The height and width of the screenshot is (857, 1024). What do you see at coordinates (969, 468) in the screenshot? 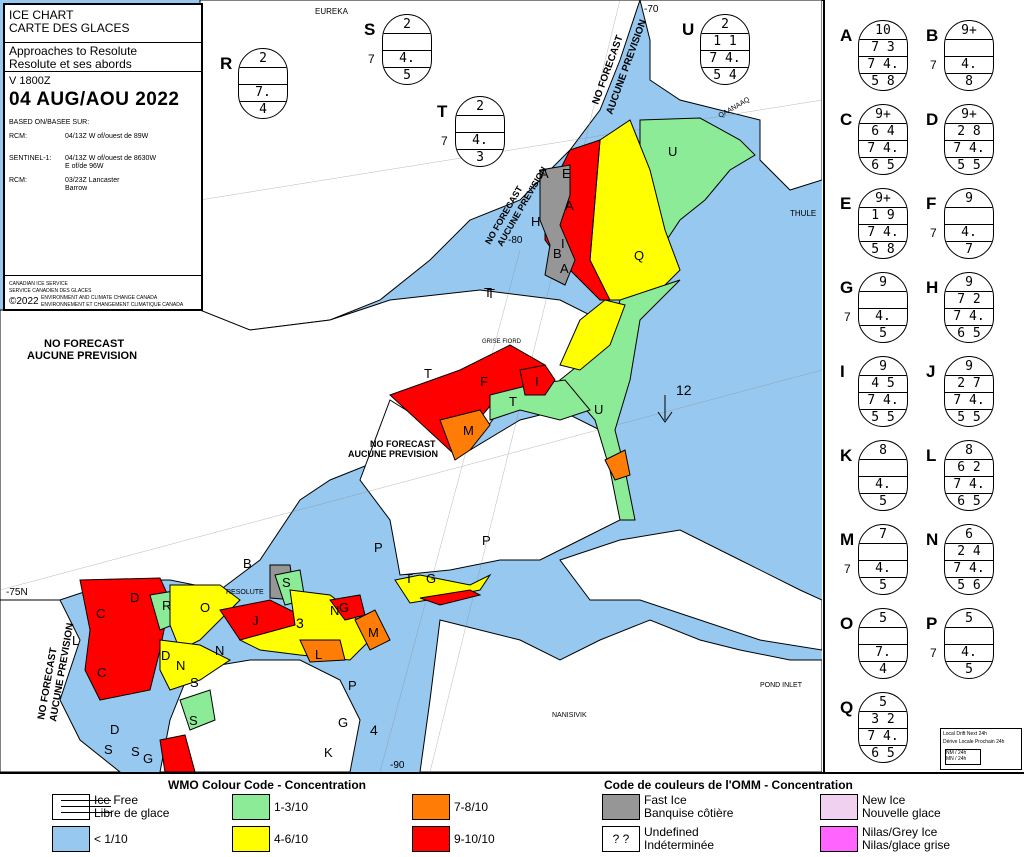
I see `egg-code-row: 6 2` at bounding box center [969, 468].